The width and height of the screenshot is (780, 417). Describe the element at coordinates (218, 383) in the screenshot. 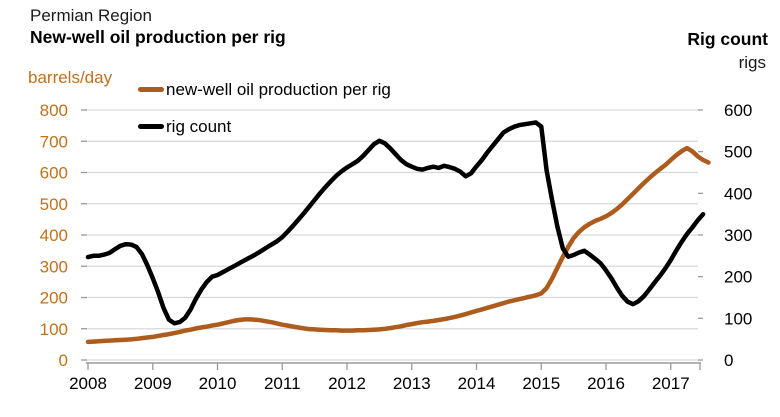

I see `x-axis-tick-label: 2010` at that location.